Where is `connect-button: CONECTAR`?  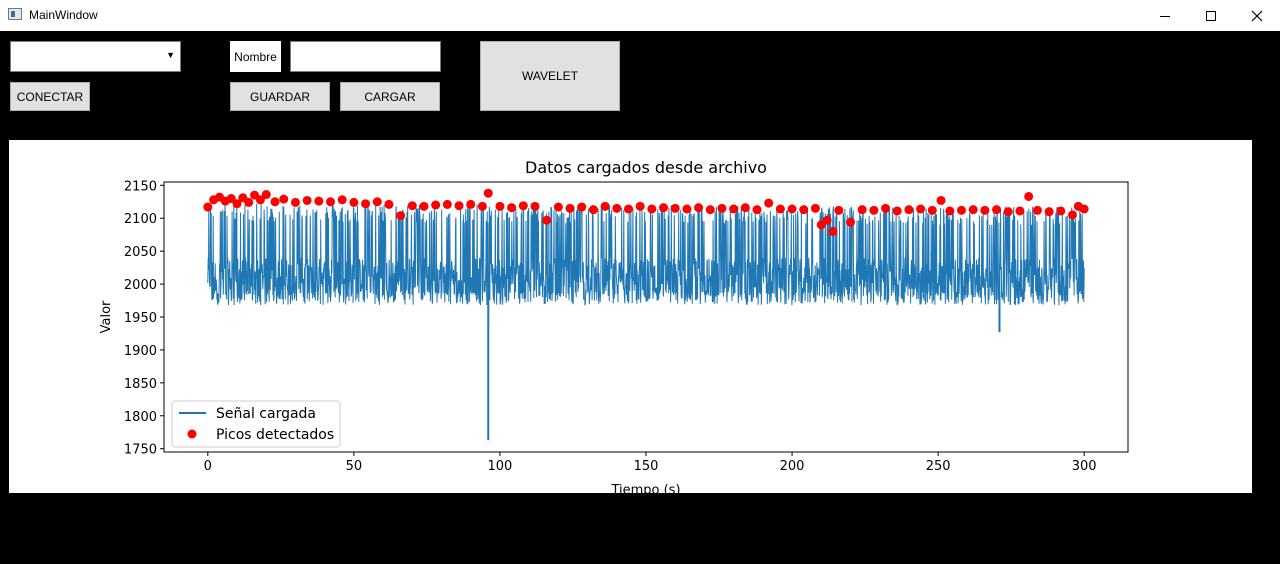 connect-button: CONECTAR is located at coordinates (50, 96).